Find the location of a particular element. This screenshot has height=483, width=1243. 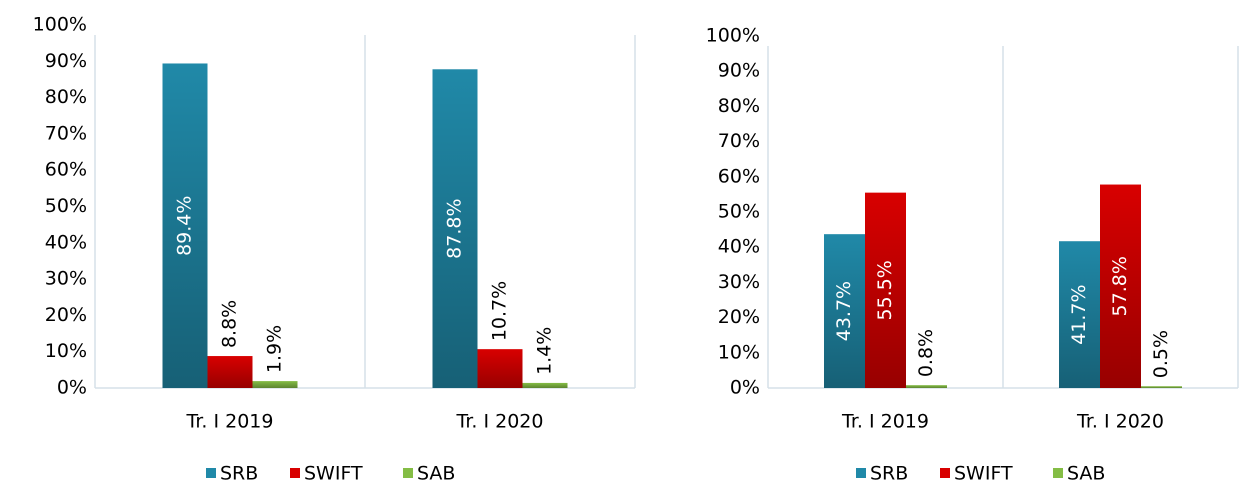

data-label: 87.8% is located at coordinates (455, 228).